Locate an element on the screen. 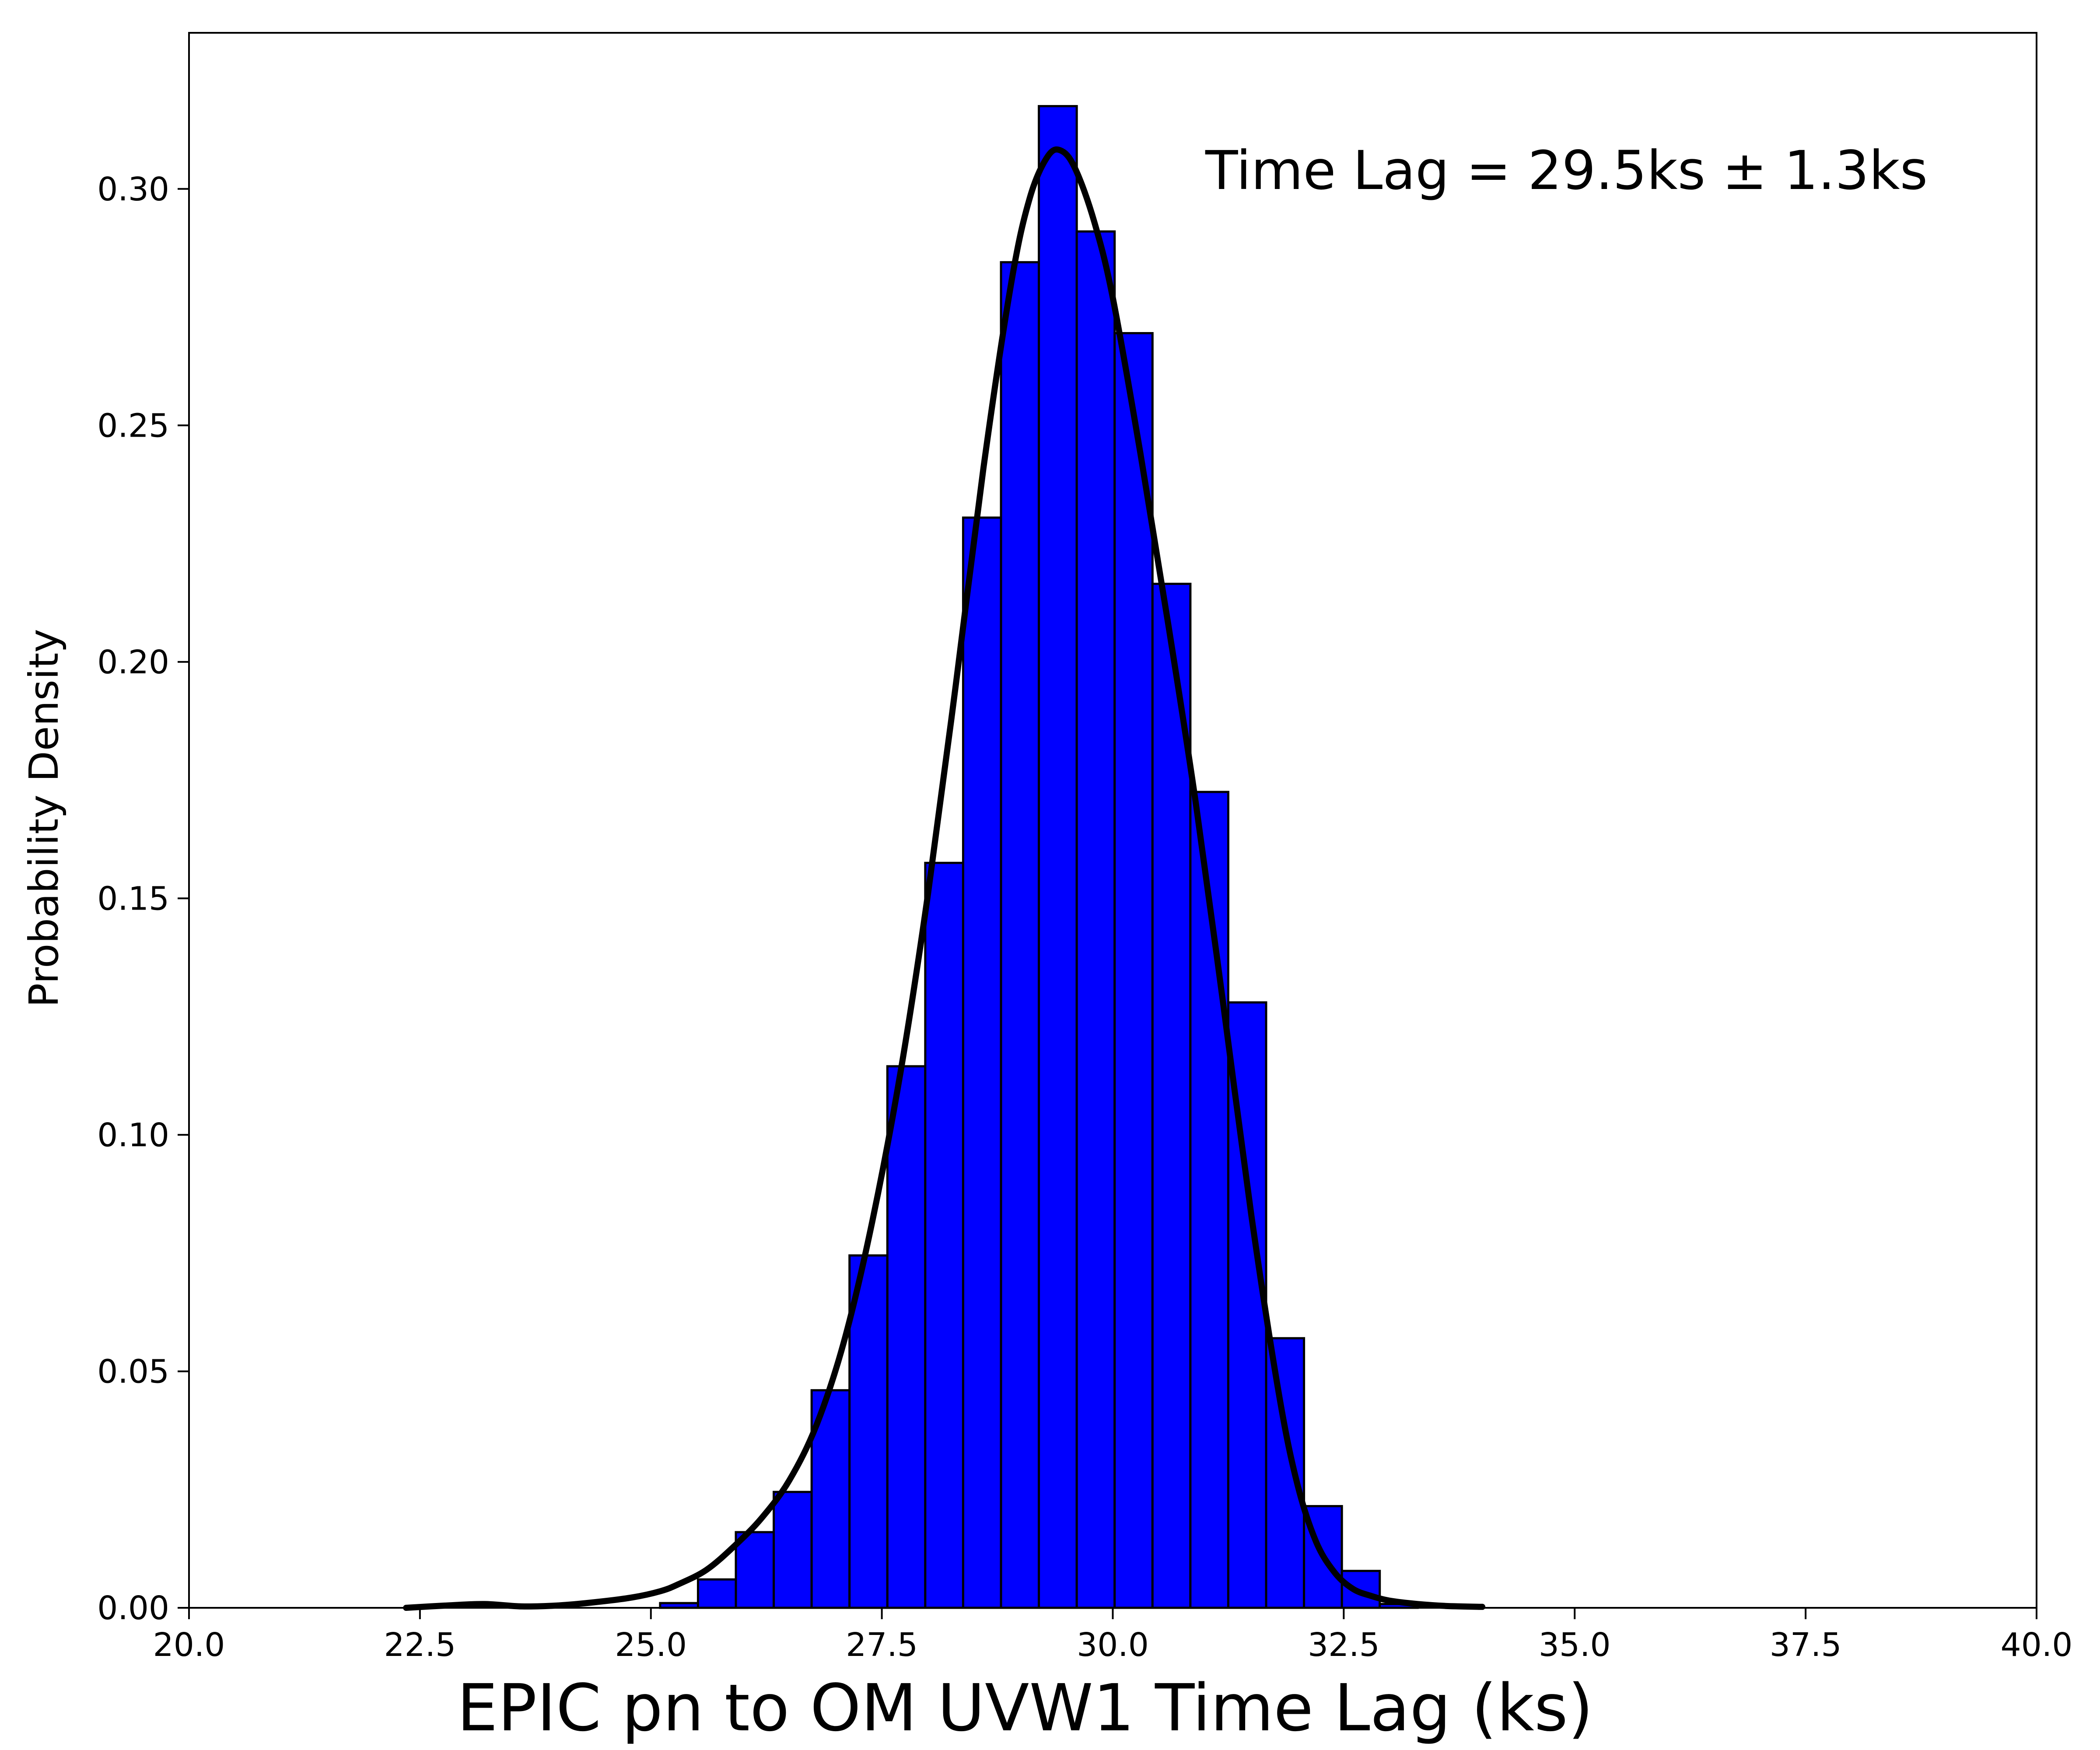 Image resolution: width=2100 pixels, height=1750 pixels. x-tick-label: 37.5 is located at coordinates (1806, 1645).